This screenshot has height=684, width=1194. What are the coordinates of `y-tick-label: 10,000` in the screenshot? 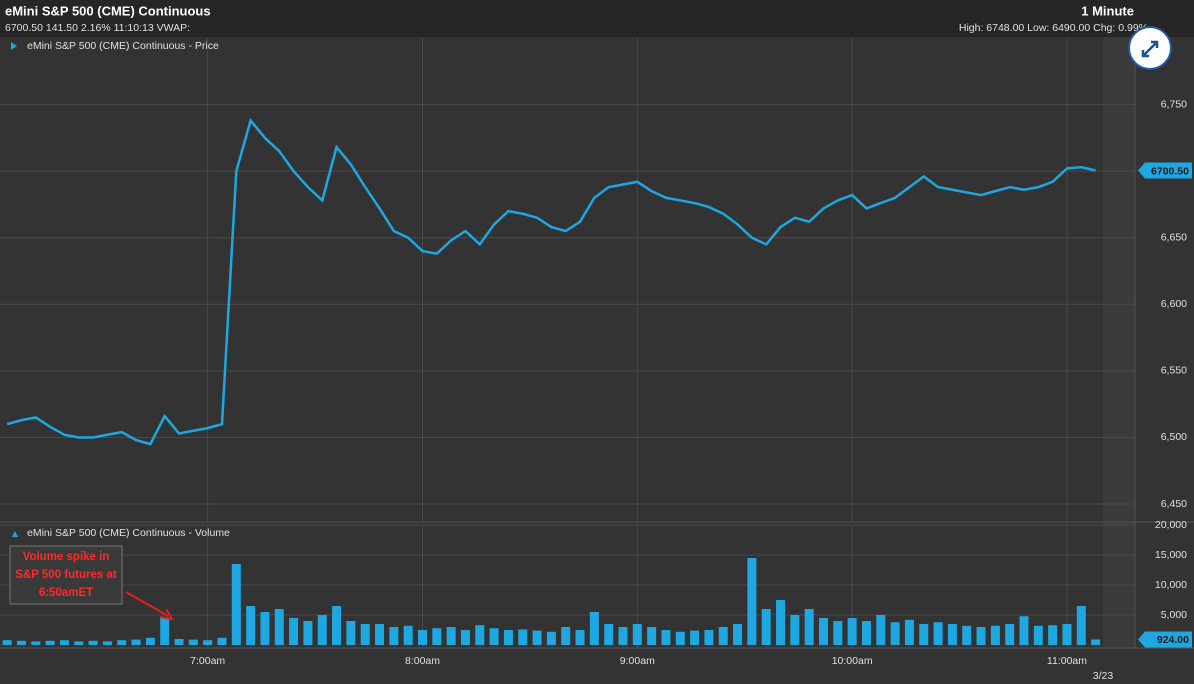 It's located at (1171, 585).